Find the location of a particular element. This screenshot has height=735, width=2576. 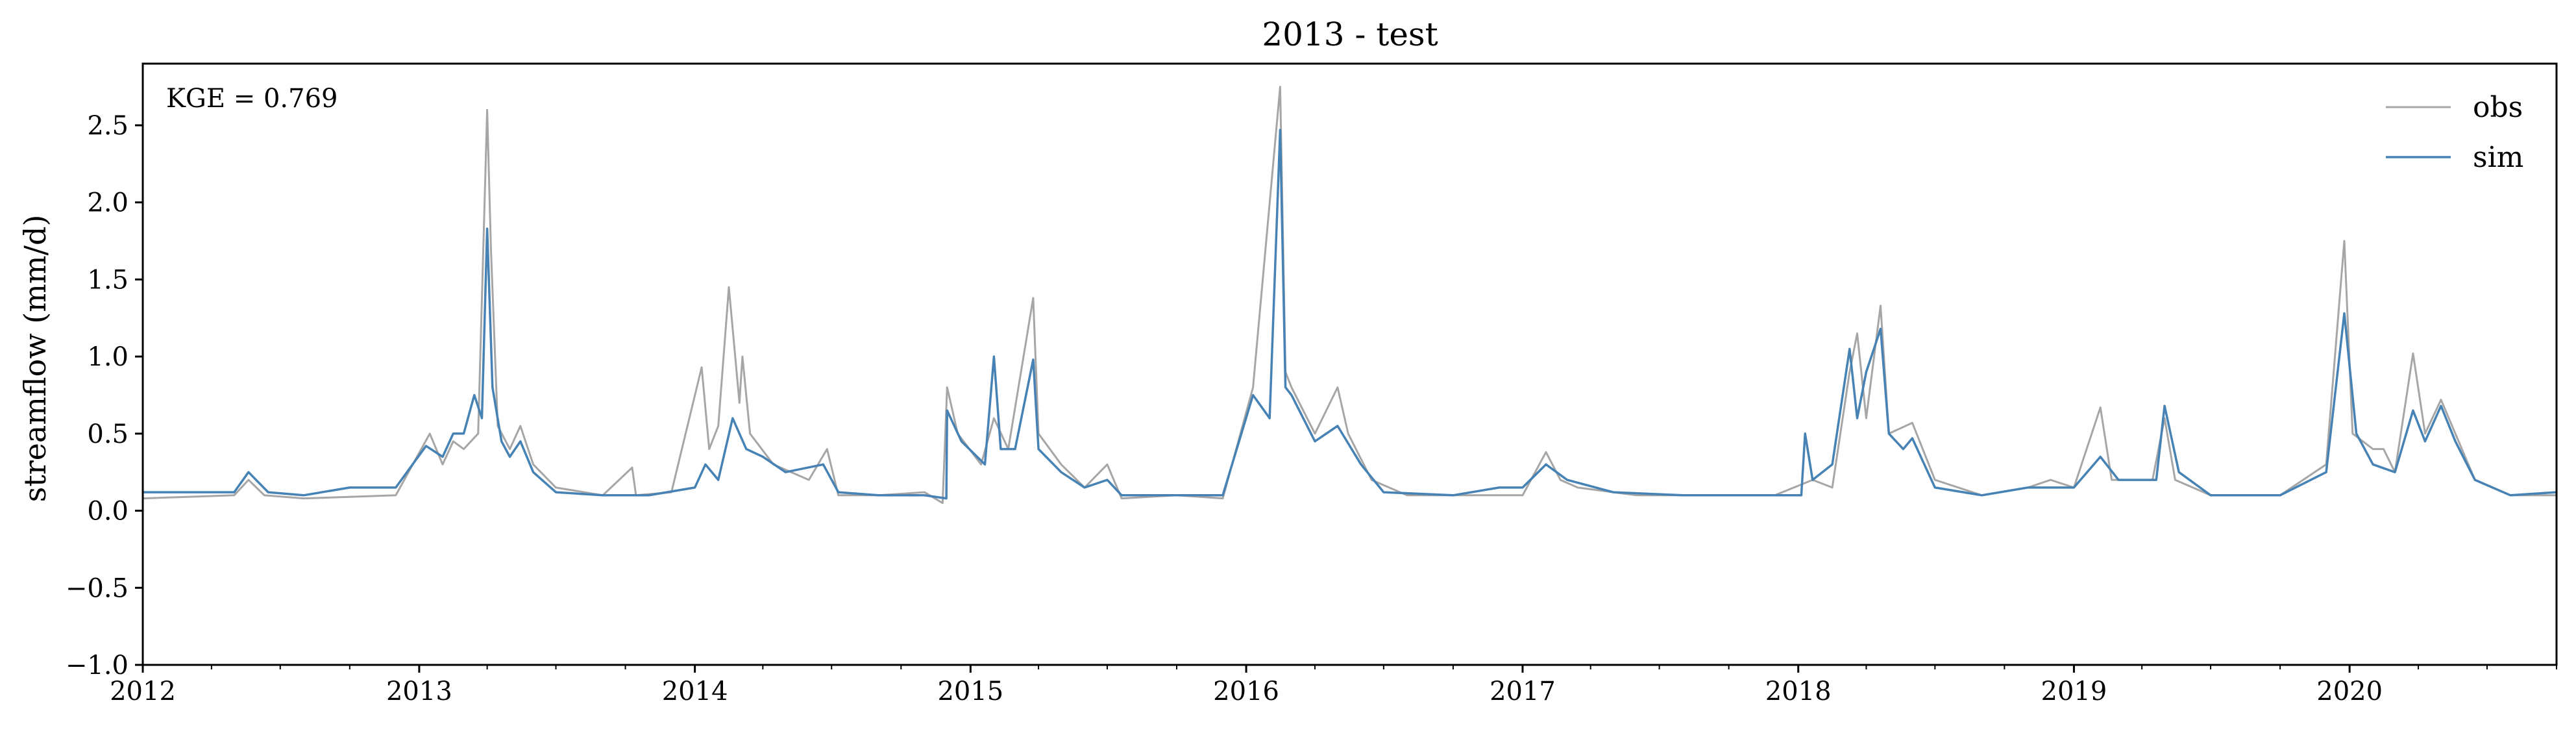

x-tick-label: 2018 is located at coordinates (1798, 691).